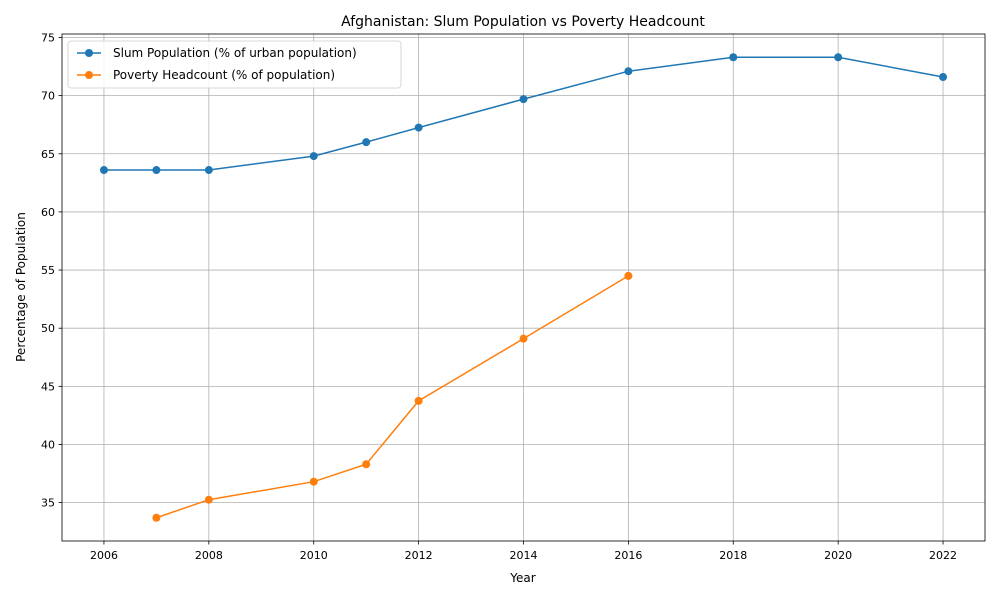 This screenshot has width=1000, height=604. I want to click on x-tick-label: 2016, so click(628, 555).